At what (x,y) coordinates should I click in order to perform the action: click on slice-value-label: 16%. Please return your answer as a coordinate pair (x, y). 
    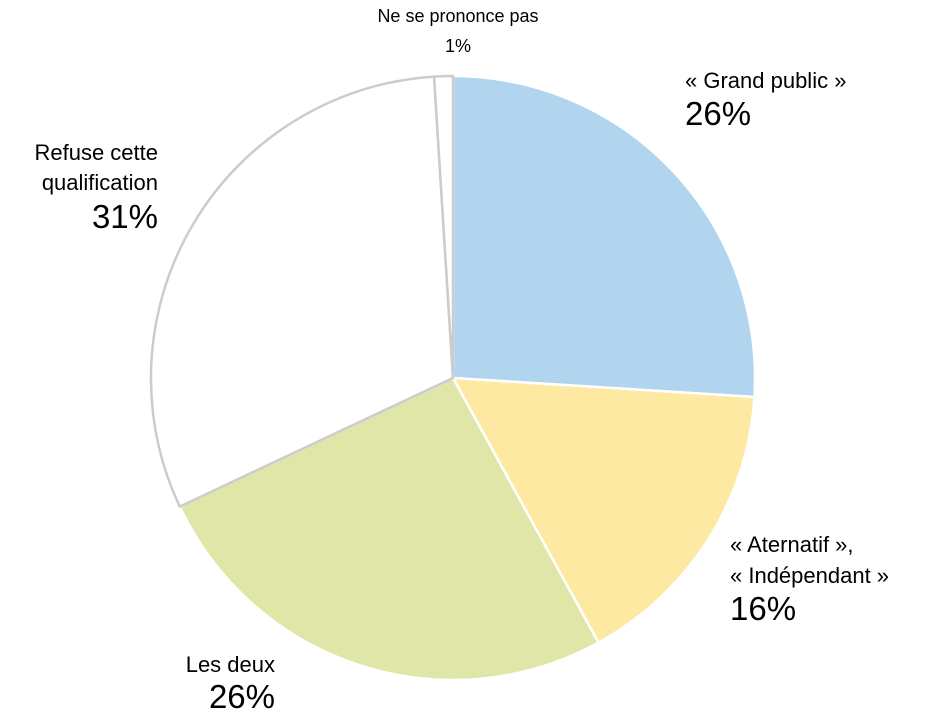
    Looking at the image, I should click on (763, 608).